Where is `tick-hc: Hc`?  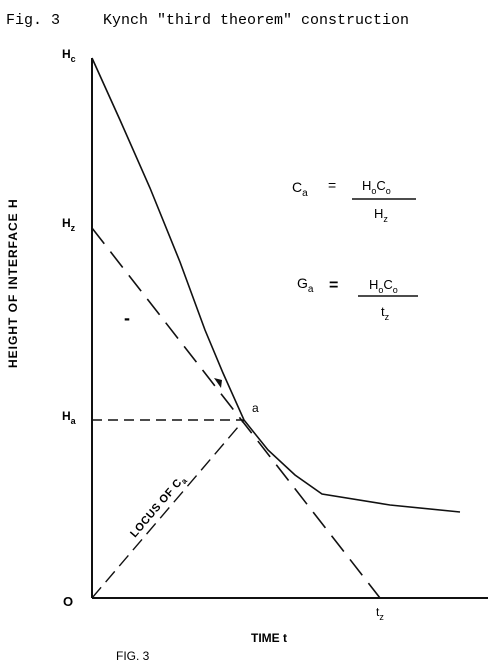 tick-hc: Hc is located at coordinates (69, 55).